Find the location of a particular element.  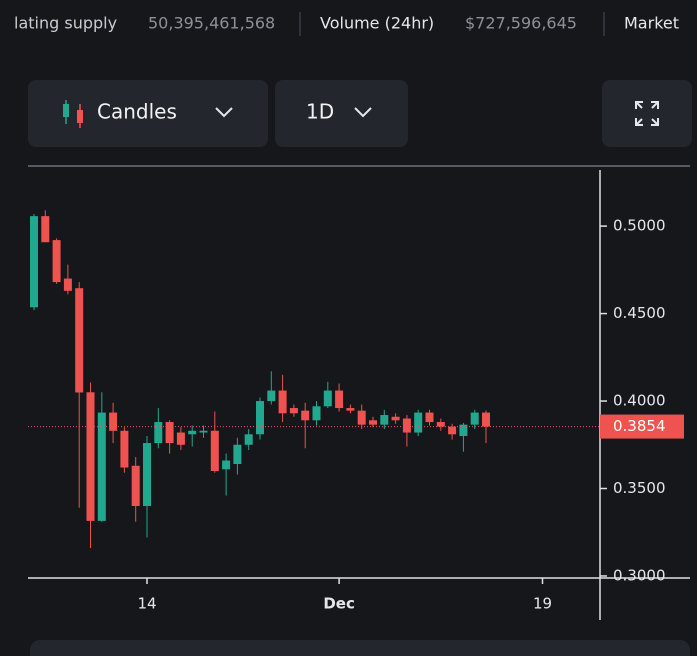

stat-label: Market is located at coordinates (651, 23).